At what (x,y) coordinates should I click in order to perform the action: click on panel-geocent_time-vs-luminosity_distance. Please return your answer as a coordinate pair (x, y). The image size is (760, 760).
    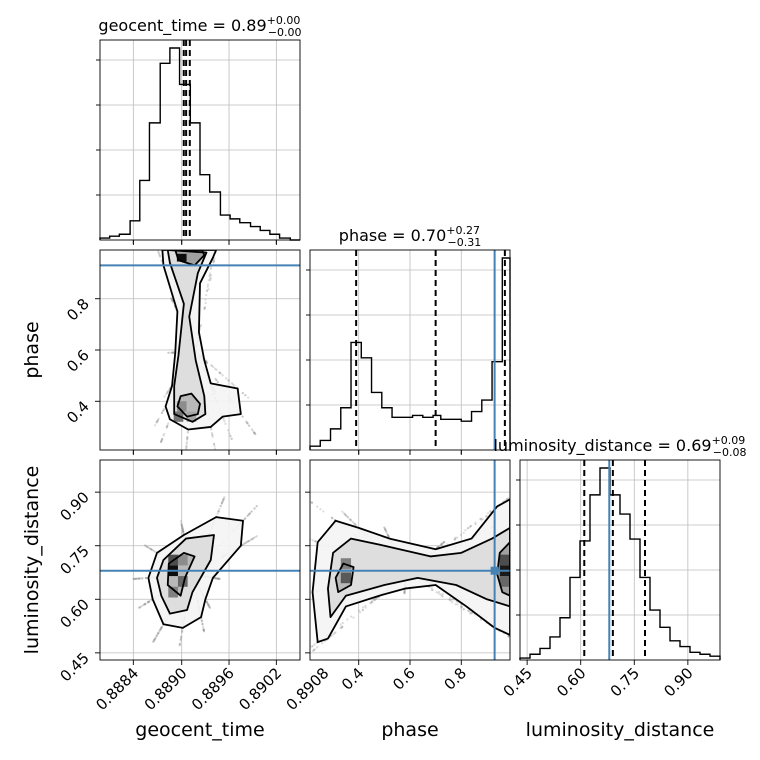
    Looking at the image, I should click on (200, 571).